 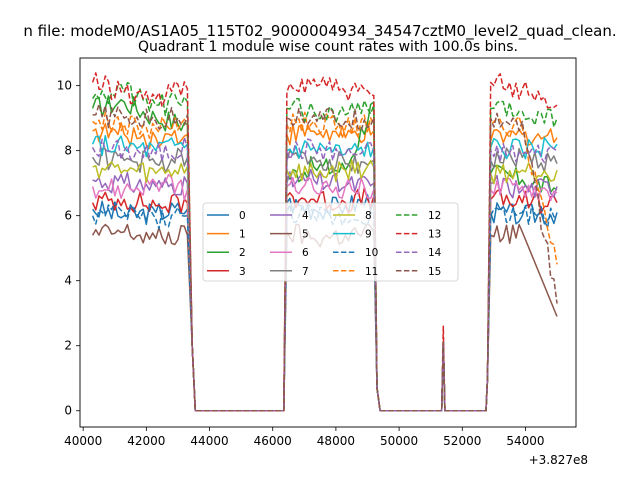 I want to click on x-tick-label: 50000, so click(x=399, y=441).